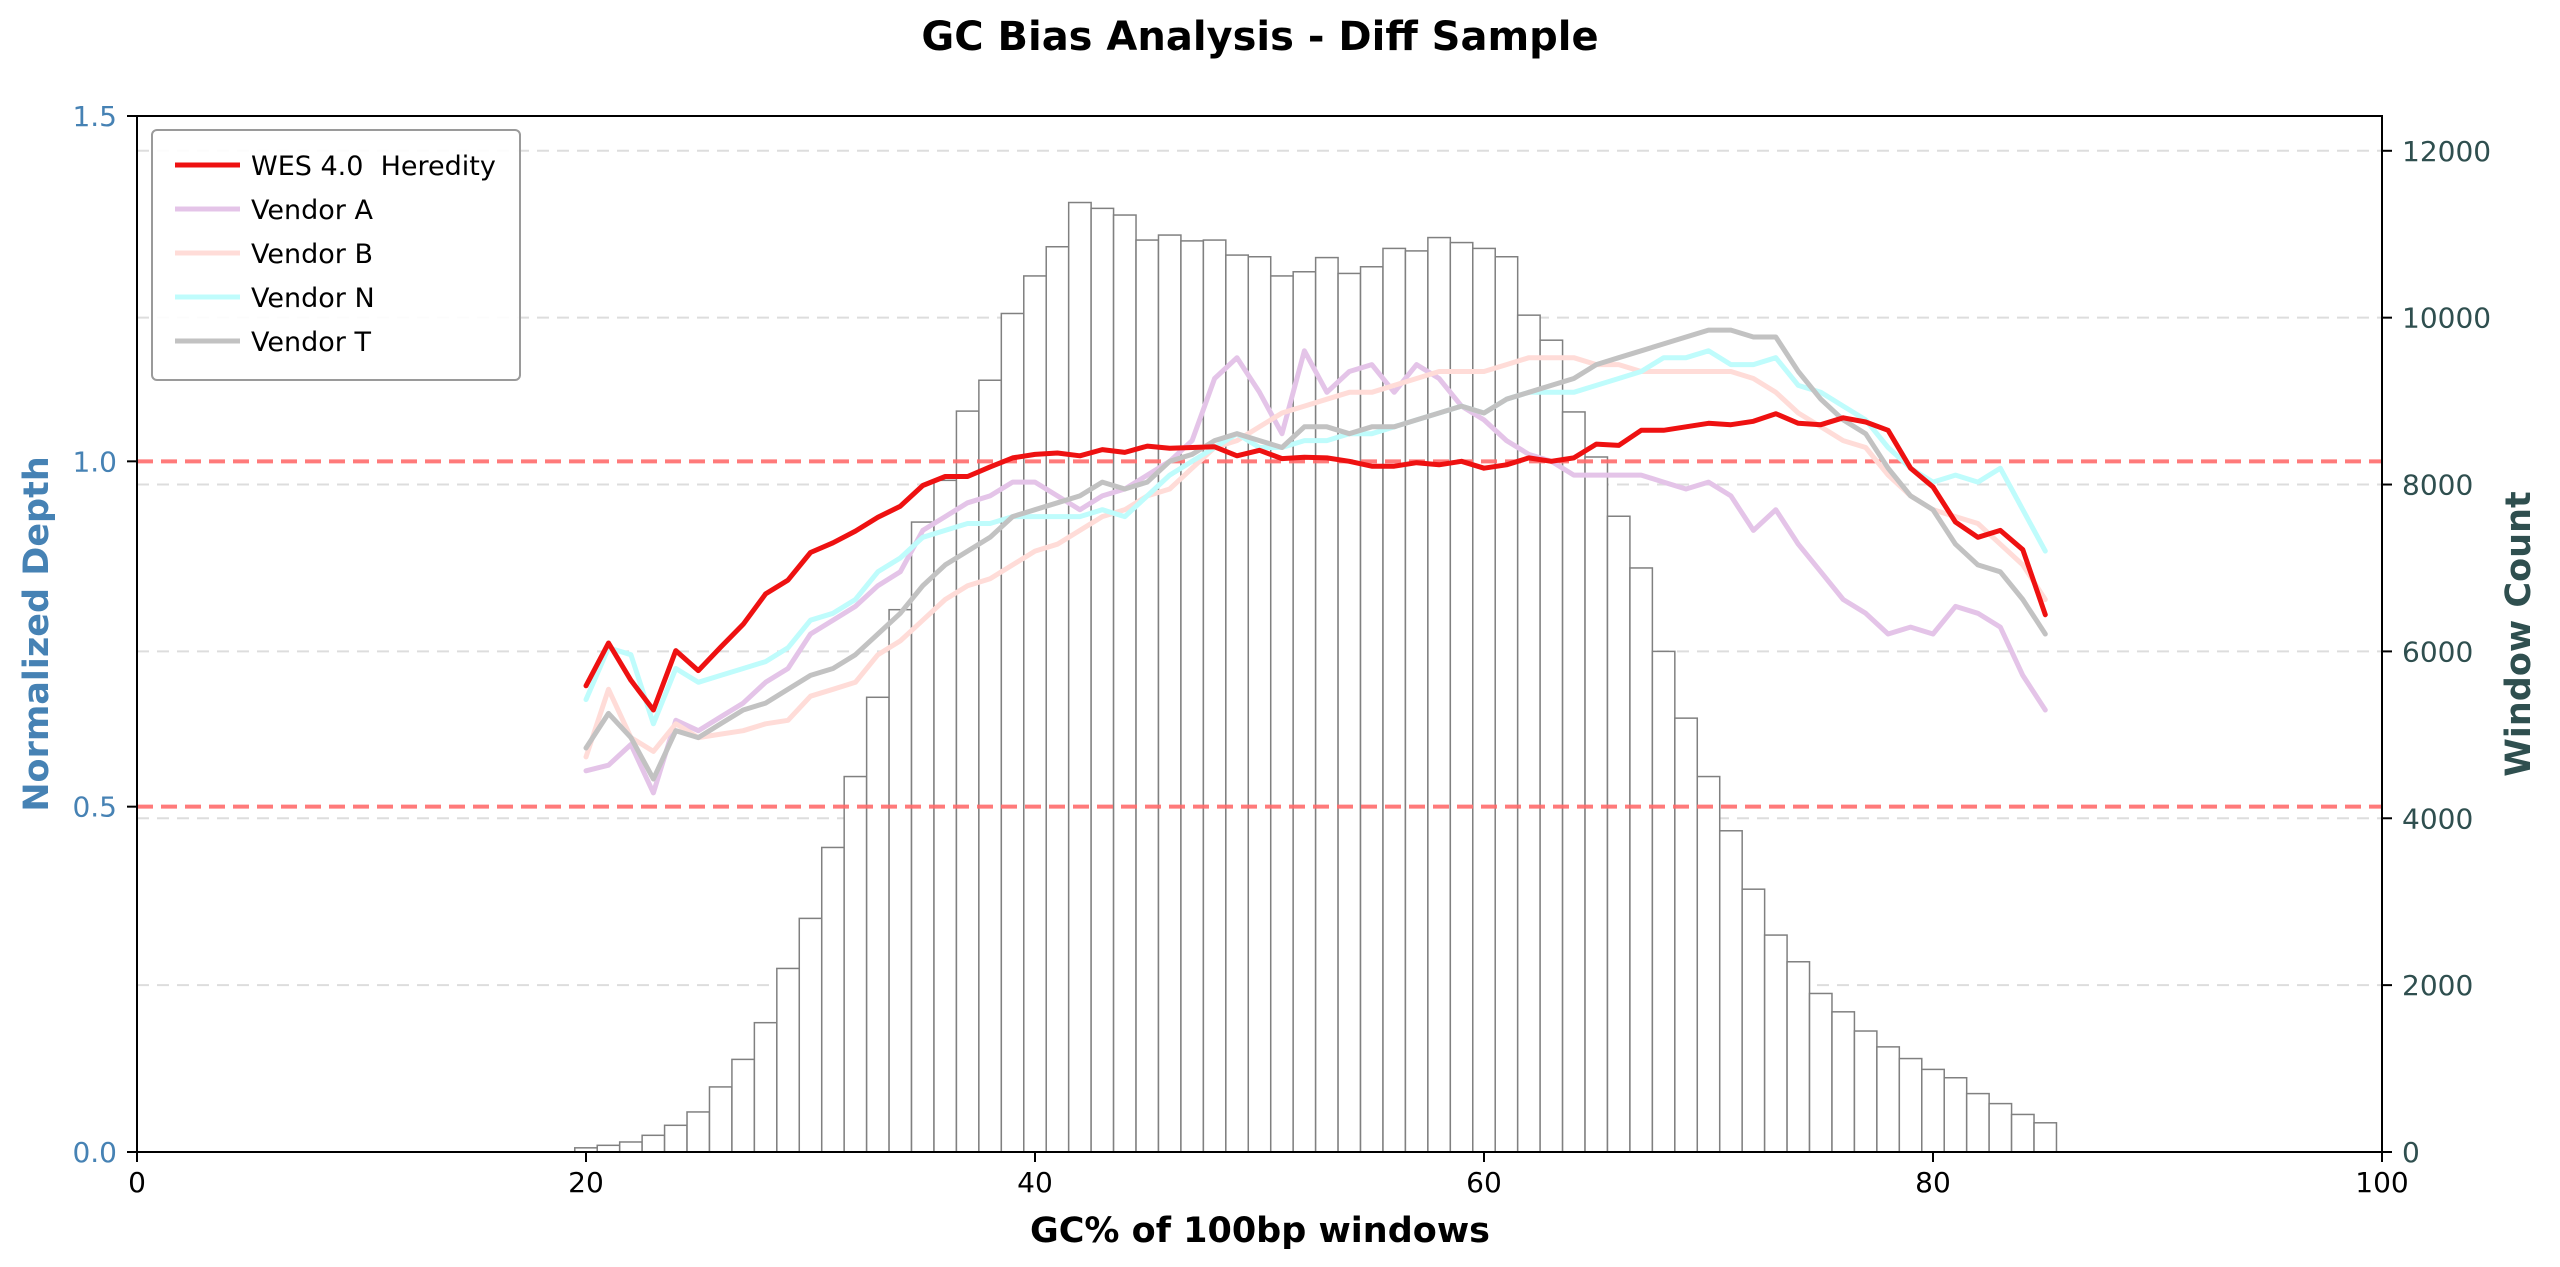 The image size is (2560, 1267). I want to click on legend-label: Vendor N, so click(313, 298).